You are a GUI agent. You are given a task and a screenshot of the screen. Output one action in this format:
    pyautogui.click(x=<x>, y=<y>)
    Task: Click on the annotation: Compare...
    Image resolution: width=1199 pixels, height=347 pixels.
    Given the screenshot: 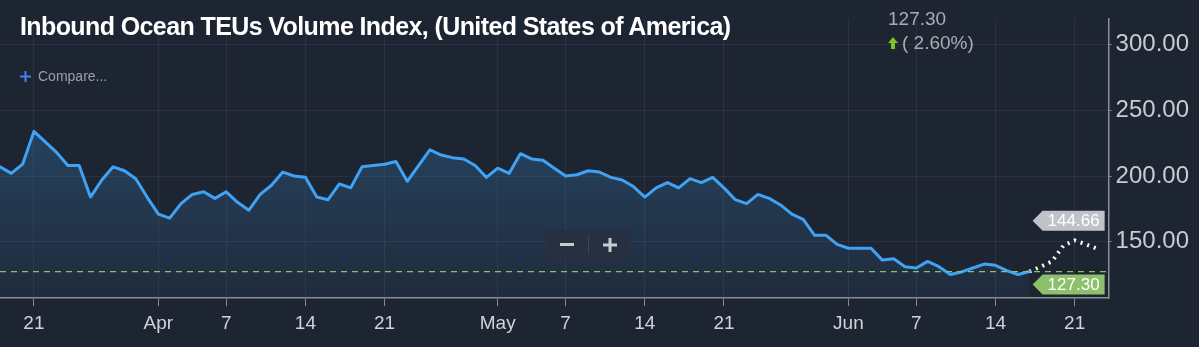 What is the action you would take?
    pyautogui.click(x=73, y=76)
    